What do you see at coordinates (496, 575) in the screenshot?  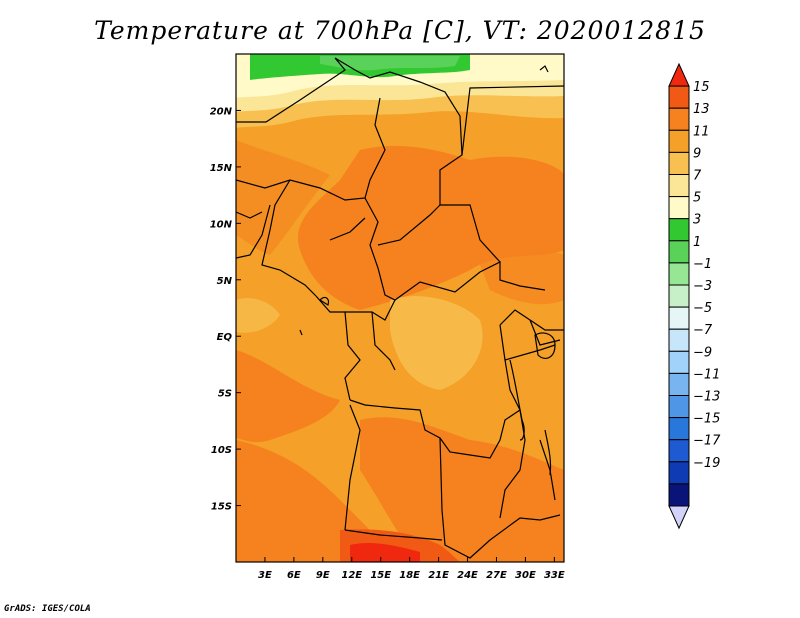 I see `lon-tick-label: 27E` at bounding box center [496, 575].